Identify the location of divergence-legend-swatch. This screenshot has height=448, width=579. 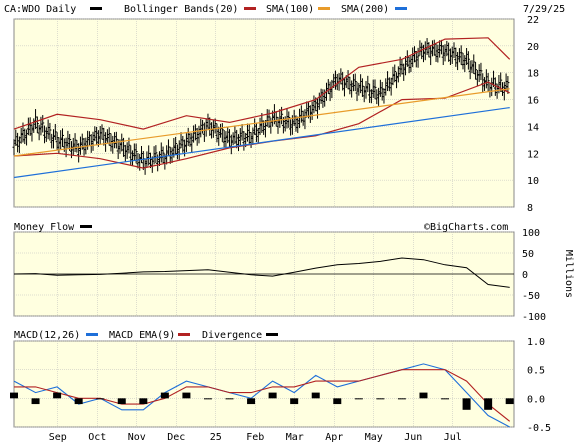
(272, 334).